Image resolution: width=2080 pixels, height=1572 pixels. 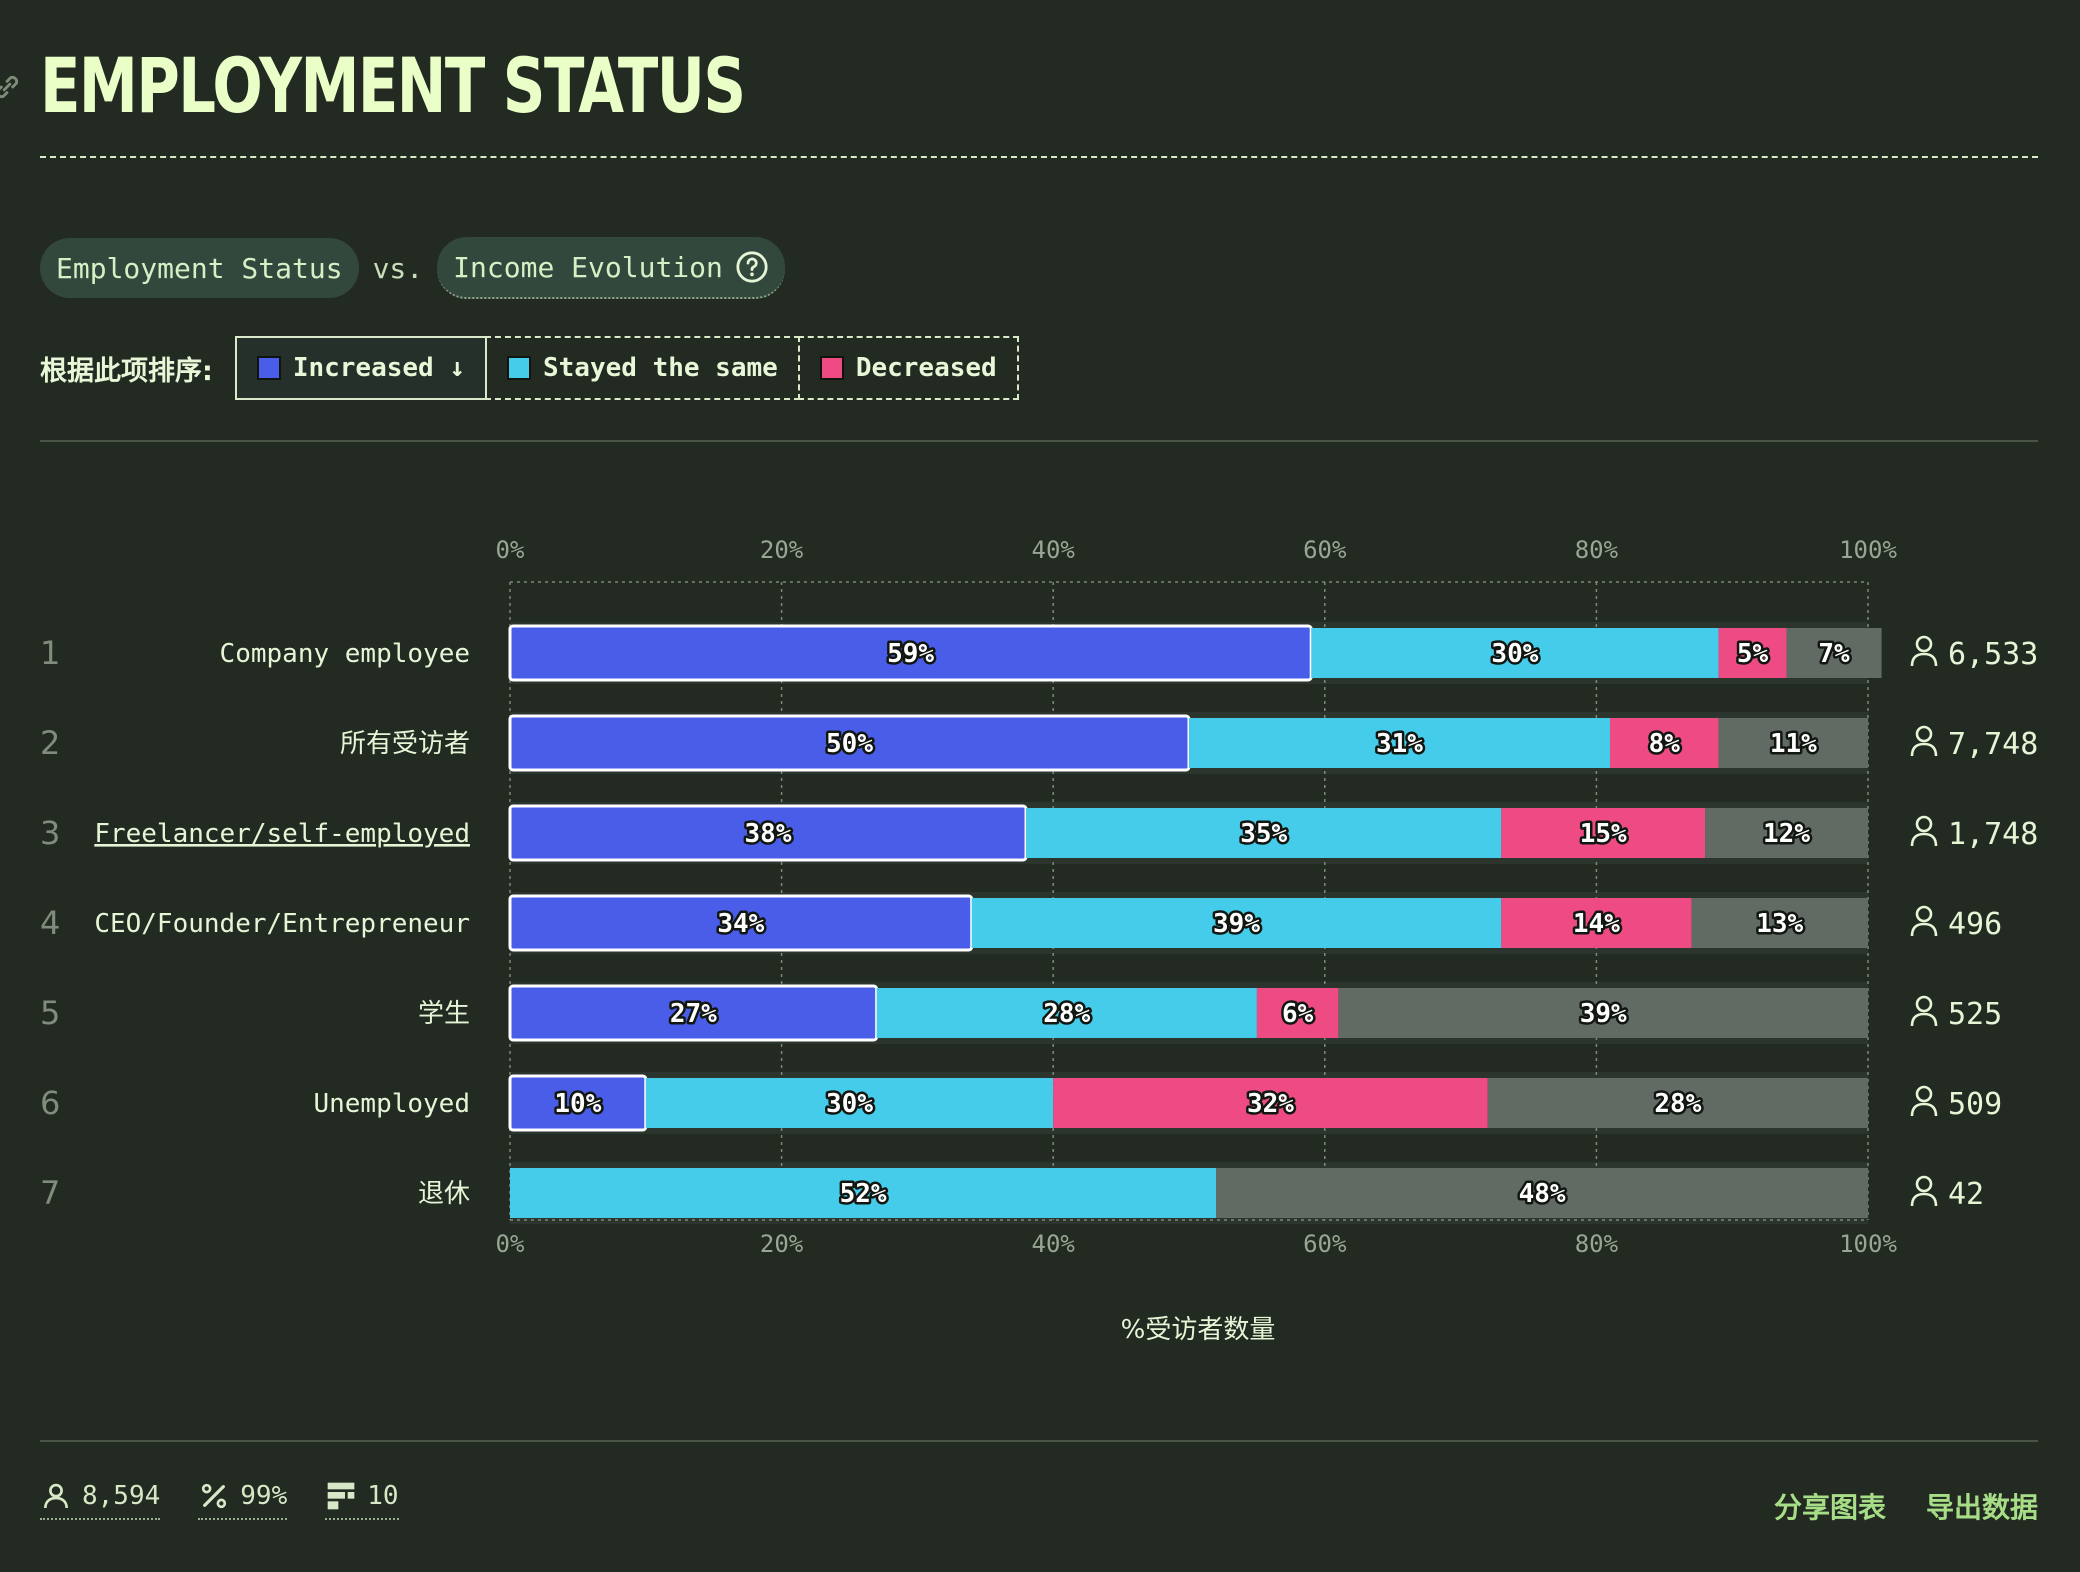 I want to click on sort-button-stayed: Stayed the same, so click(x=642, y=368).